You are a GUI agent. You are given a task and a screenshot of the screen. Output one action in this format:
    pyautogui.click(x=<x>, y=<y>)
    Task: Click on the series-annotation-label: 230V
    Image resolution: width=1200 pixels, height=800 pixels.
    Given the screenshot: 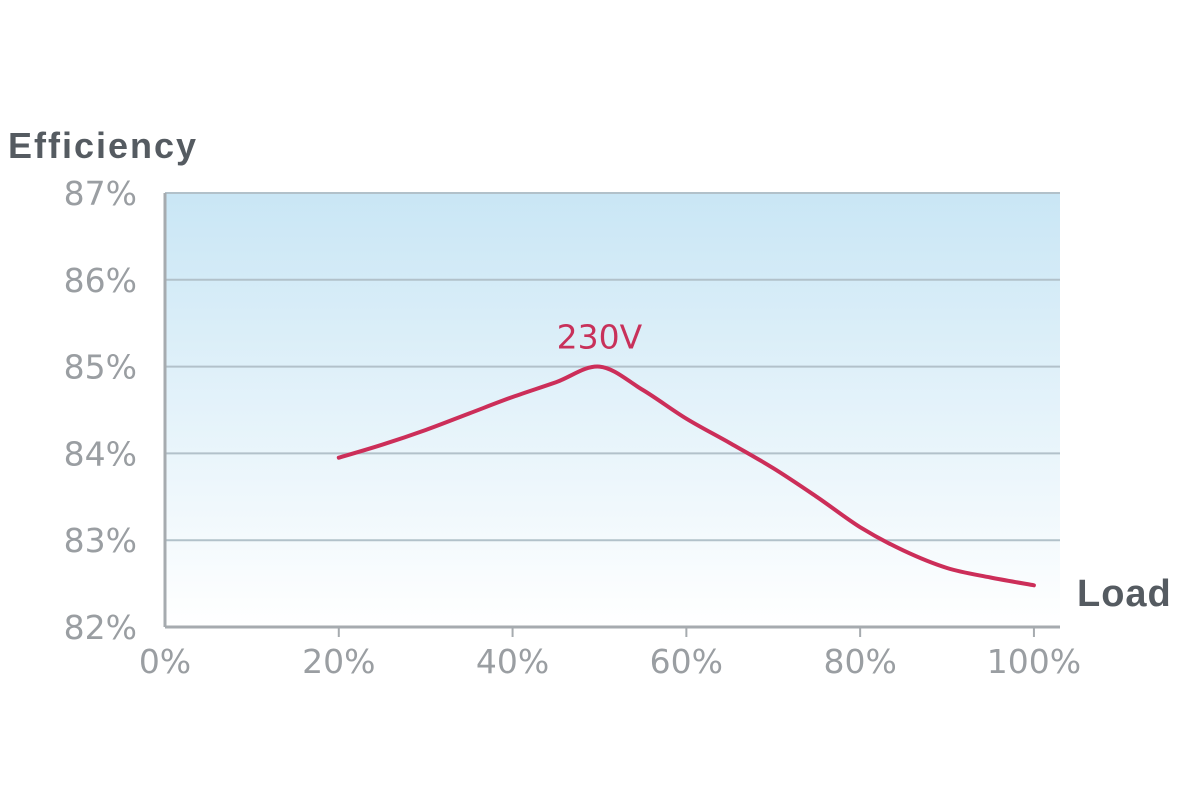 What is the action you would take?
    pyautogui.click(x=600, y=337)
    